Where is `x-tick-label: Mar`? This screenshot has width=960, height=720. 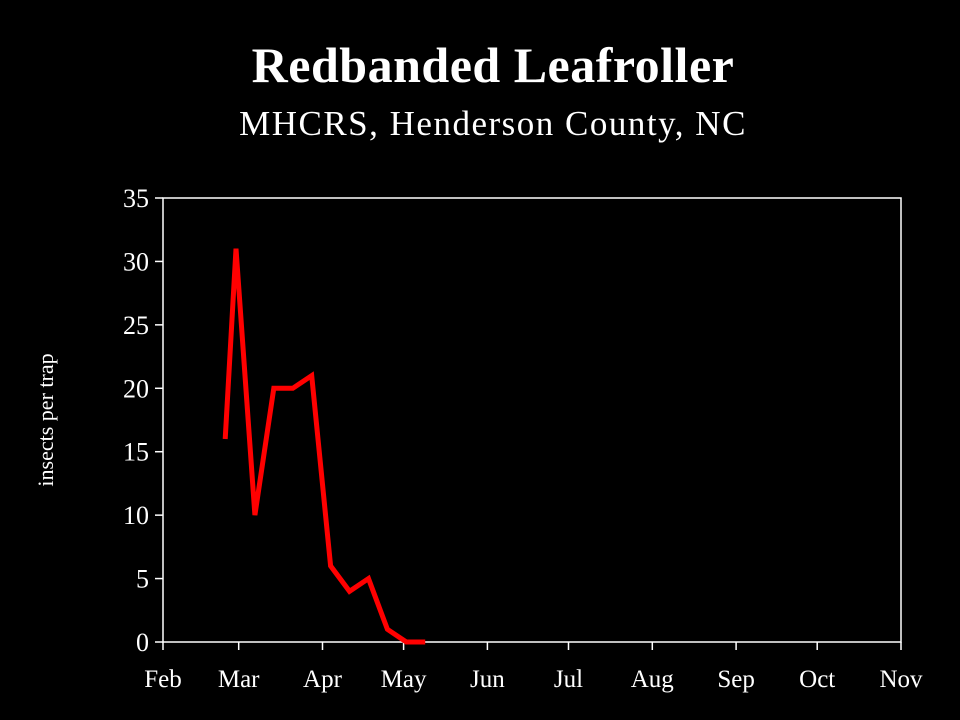
x-tick-label: Mar is located at coordinates (239, 679).